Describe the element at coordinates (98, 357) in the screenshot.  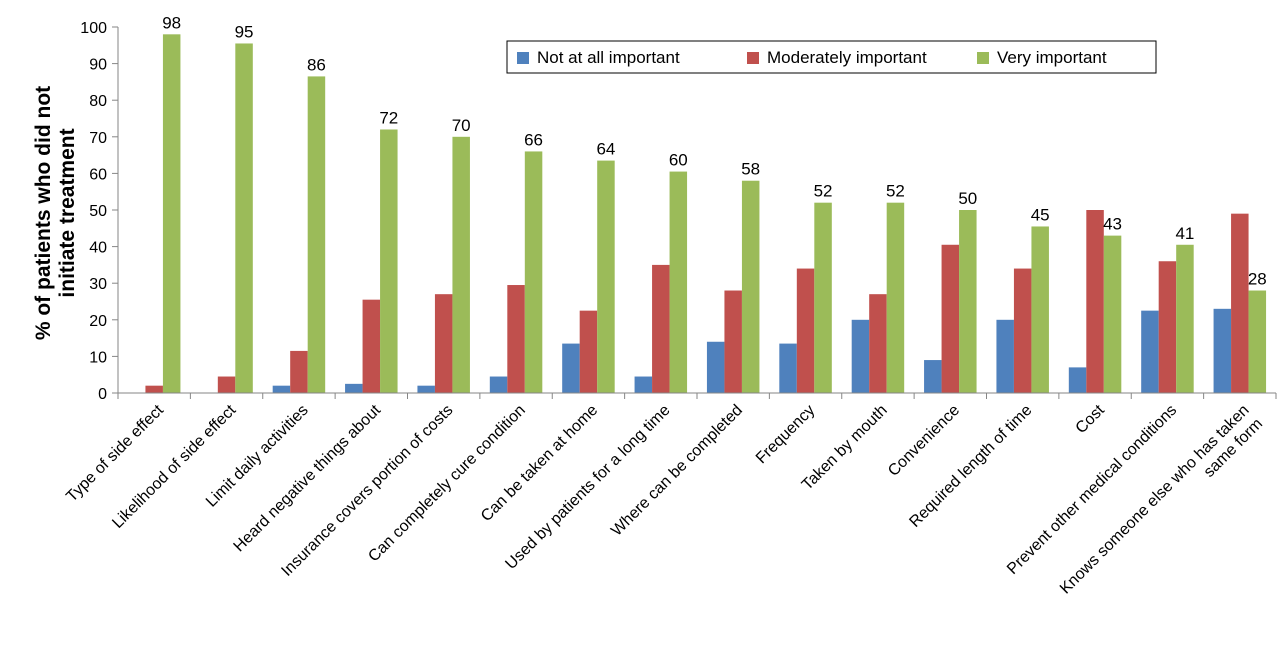
I see `y-tick-label: 10` at that location.